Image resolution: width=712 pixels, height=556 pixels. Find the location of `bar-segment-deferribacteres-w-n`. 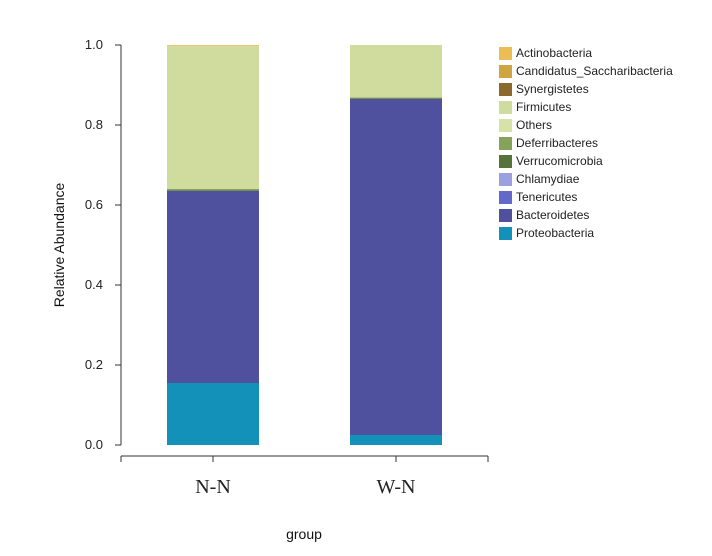

bar-segment-deferribacteres-w-n is located at coordinates (396, 98).